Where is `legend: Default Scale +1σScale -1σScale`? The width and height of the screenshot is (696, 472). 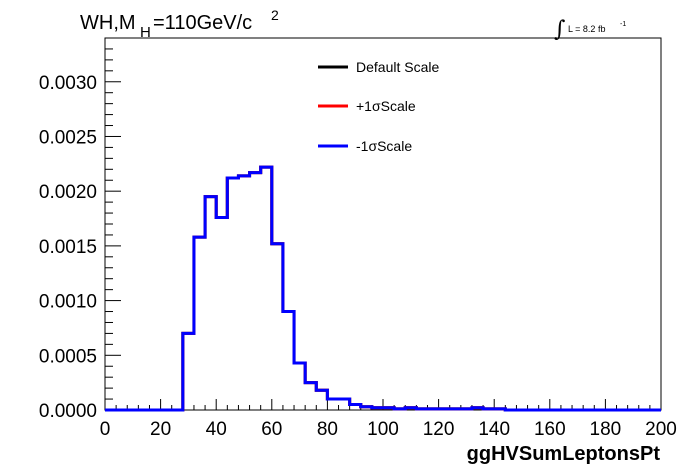 legend: Default Scale +1σScale -1σScale is located at coordinates (378, 106).